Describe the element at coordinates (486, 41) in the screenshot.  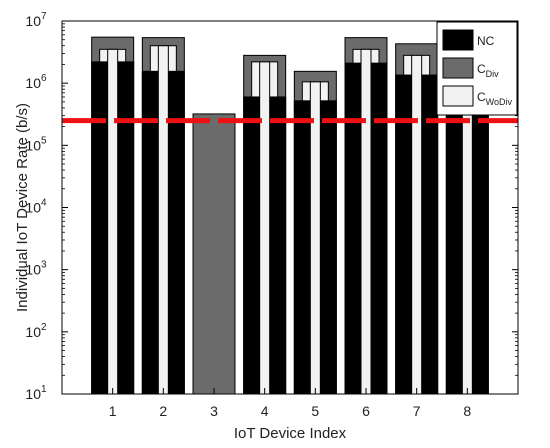
I see `legend-label-nc: NC` at that location.